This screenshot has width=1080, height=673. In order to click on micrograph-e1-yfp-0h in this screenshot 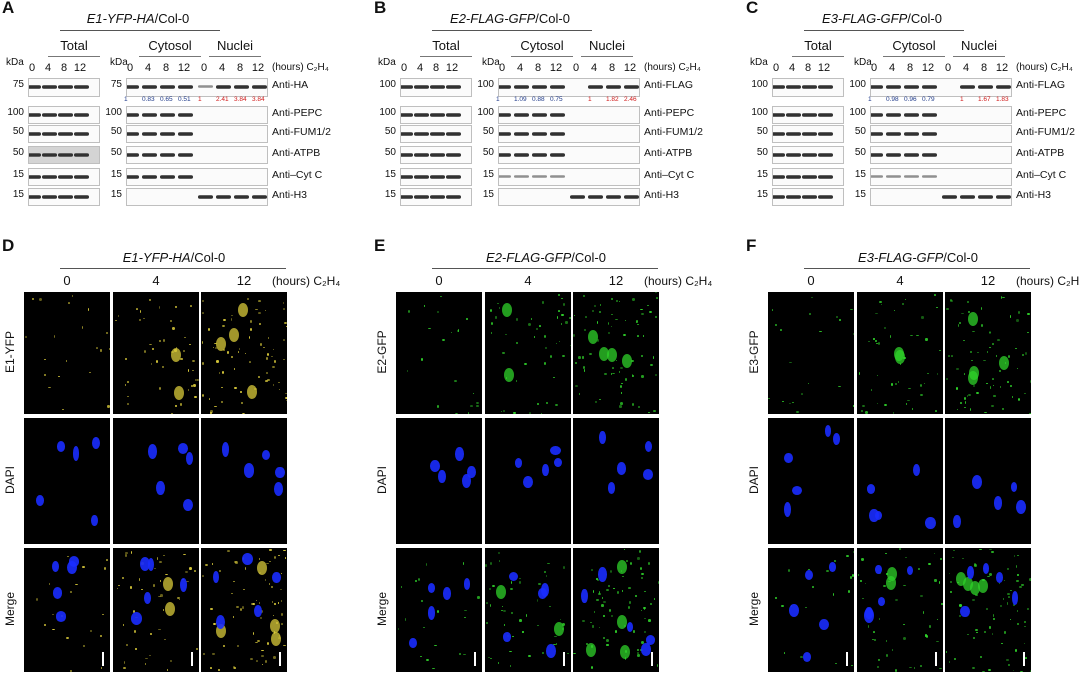, I will do `click(67, 353)`.